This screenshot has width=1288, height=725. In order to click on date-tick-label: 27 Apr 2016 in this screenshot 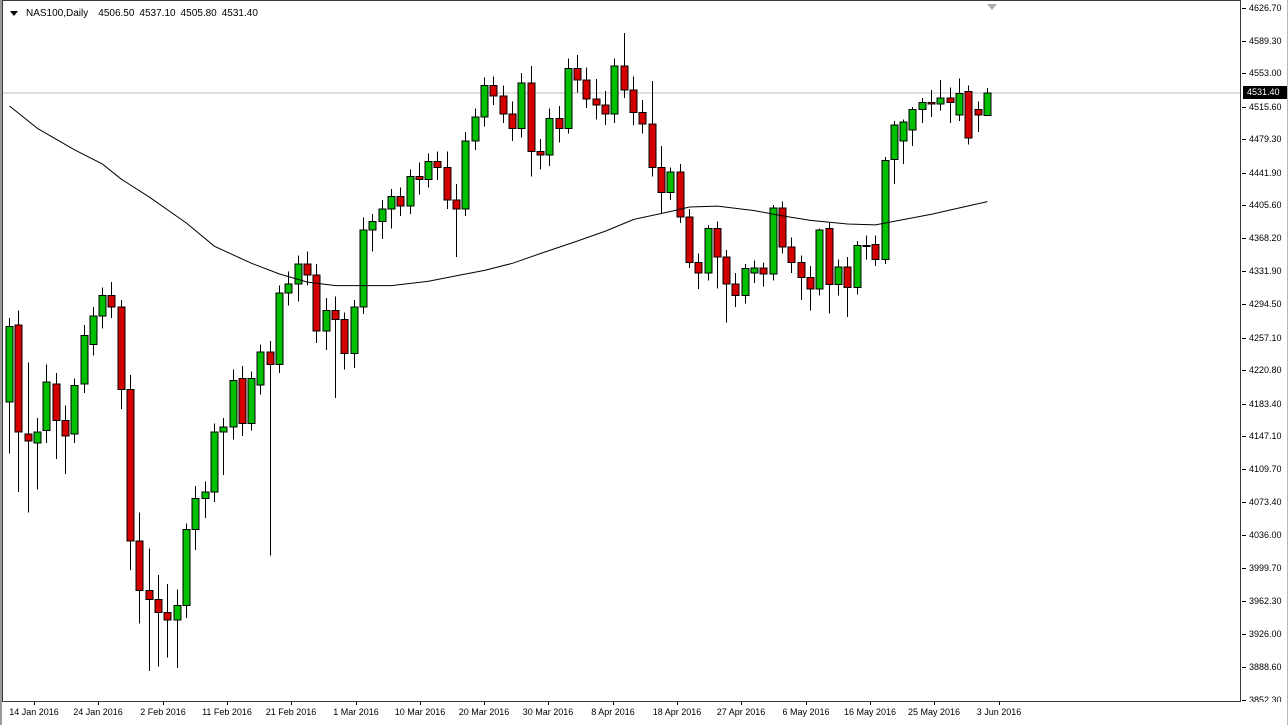, I will do `click(741, 712)`.